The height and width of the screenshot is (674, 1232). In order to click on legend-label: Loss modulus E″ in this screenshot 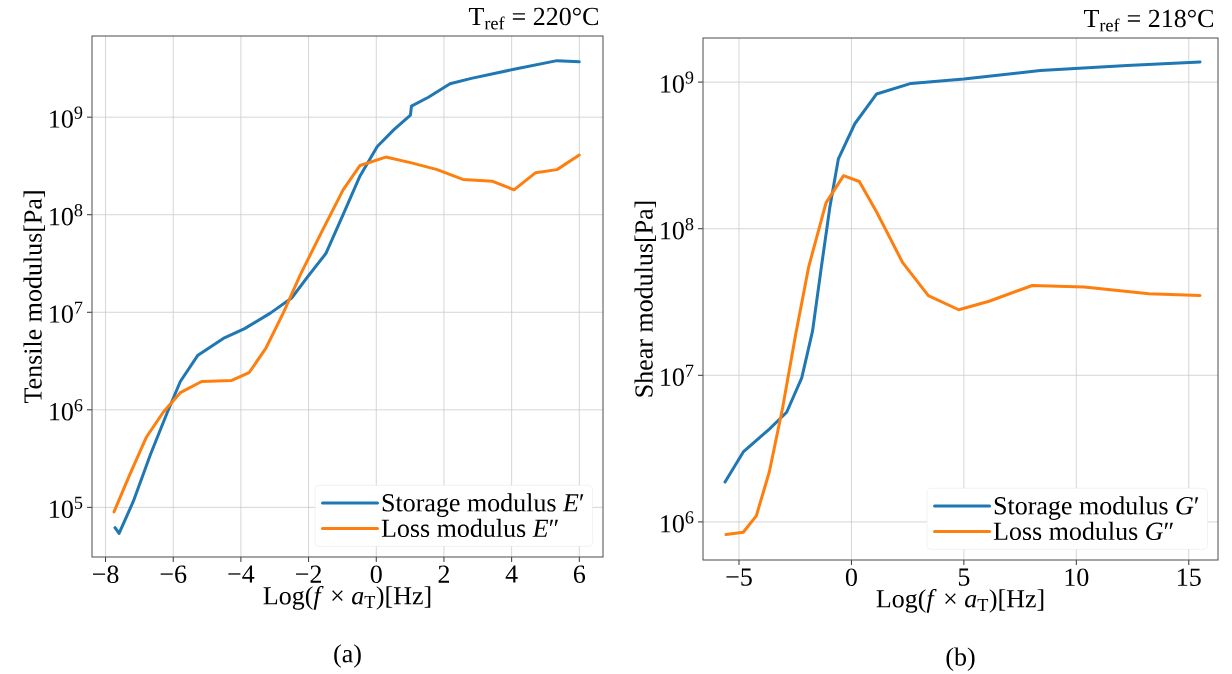, I will do `click(470, 527)`.